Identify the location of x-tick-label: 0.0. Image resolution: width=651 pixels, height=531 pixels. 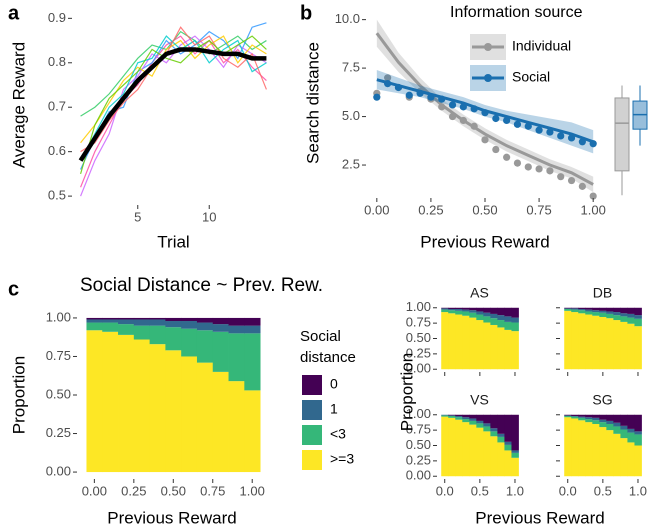
(445, 490).